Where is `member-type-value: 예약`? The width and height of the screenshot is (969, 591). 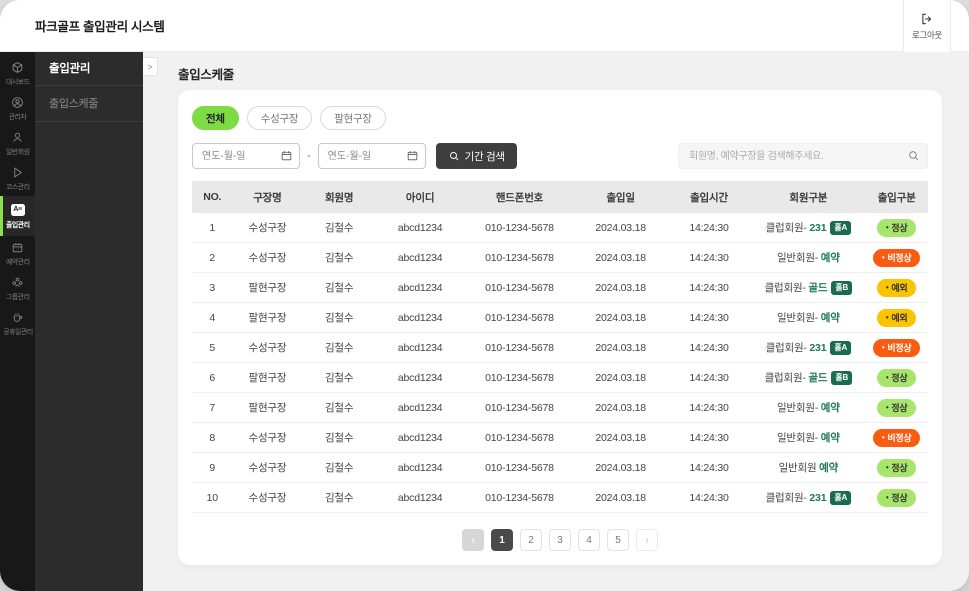
member-type-value: 예약 is located at coordinates (830, 438).